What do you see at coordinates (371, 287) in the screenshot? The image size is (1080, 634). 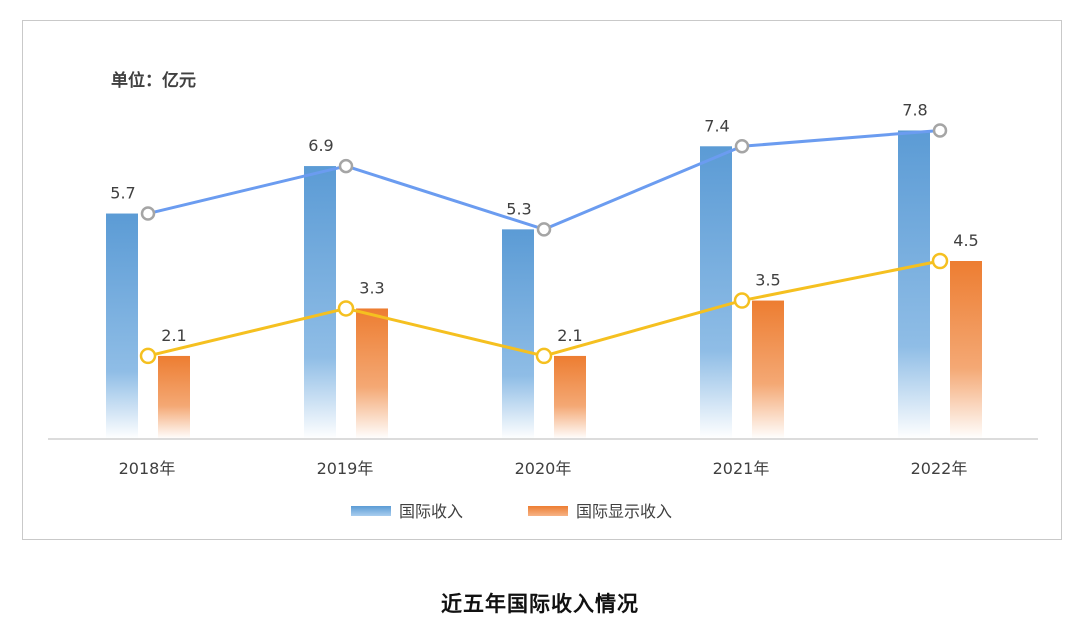 I see `data-label: 3.3` at bounding box center [371, 287].